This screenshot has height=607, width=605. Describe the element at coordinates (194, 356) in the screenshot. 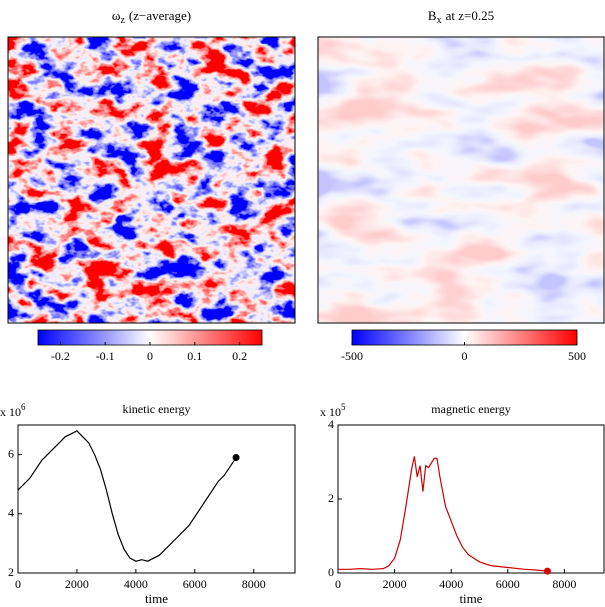

I see `colorbar-tick-label: 0.1` at that location.